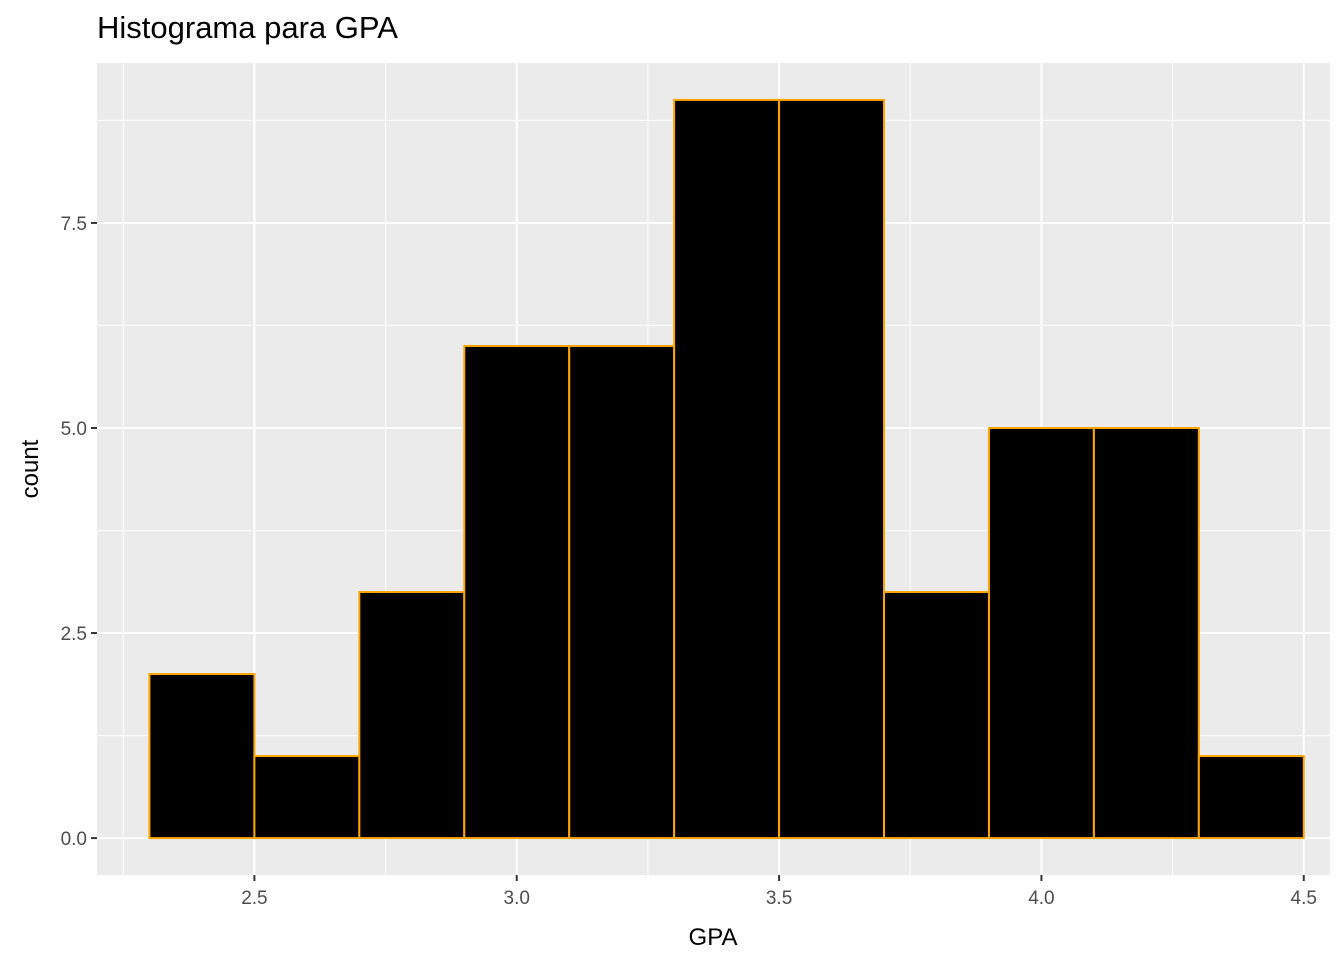 This screenshot has height=960, width=1344. I want to click on y-tick-label: 0.0, so click(74, 839).